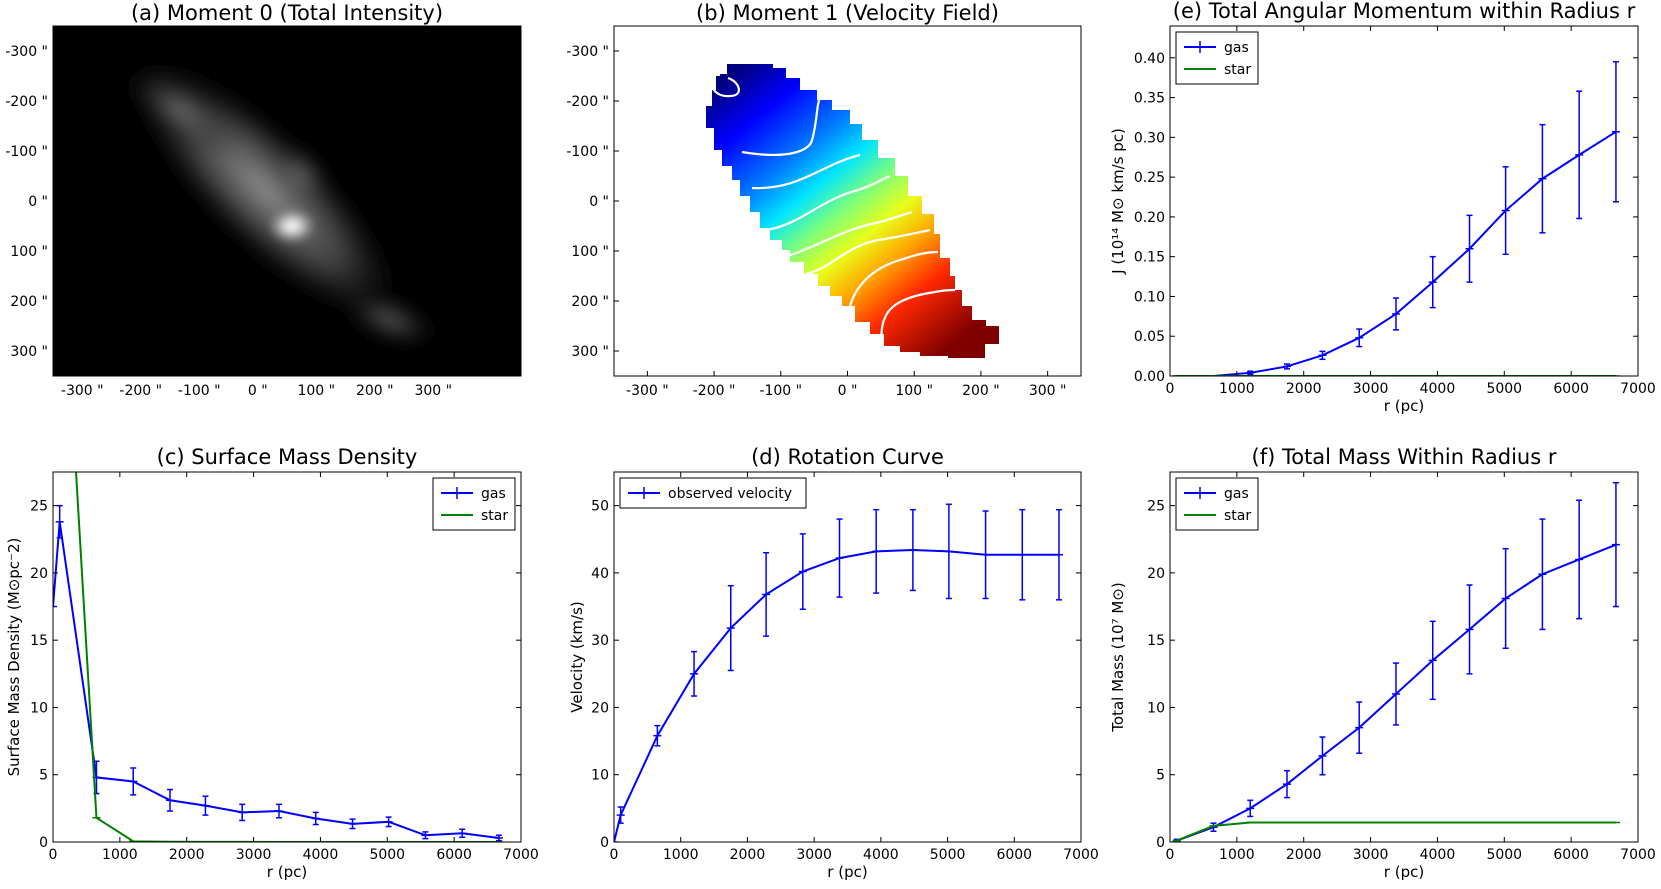  Describe the element at coordinates (1396, 662) in the screenshot. I see `plot-area-f` at that location.